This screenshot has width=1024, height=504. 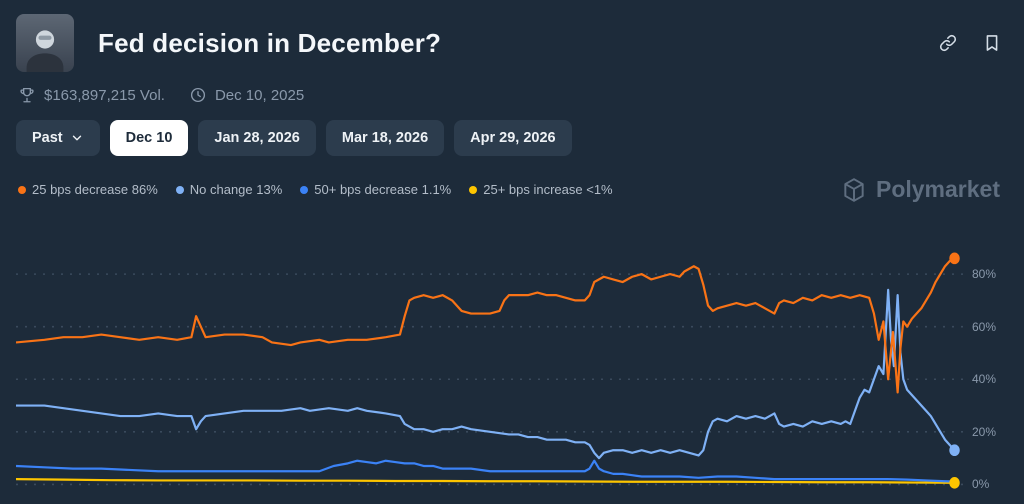 What do you see at coordinates (984, 431) in the screenshot?
I see `y-tick-label: 20%` at bounding box center [984, 431].